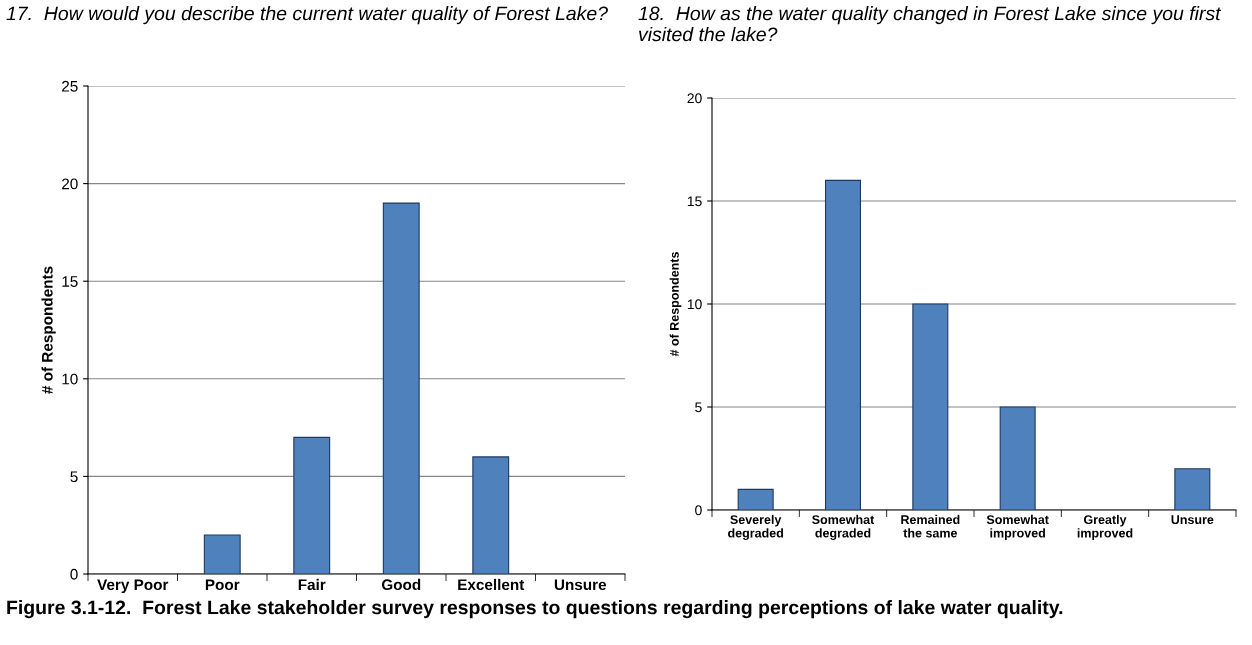 This screenshot has height=645, width=1252. Describe the element at coordinates (930, 526) in the screenshot. I see `x-tick-label: Remained the same` at that location.